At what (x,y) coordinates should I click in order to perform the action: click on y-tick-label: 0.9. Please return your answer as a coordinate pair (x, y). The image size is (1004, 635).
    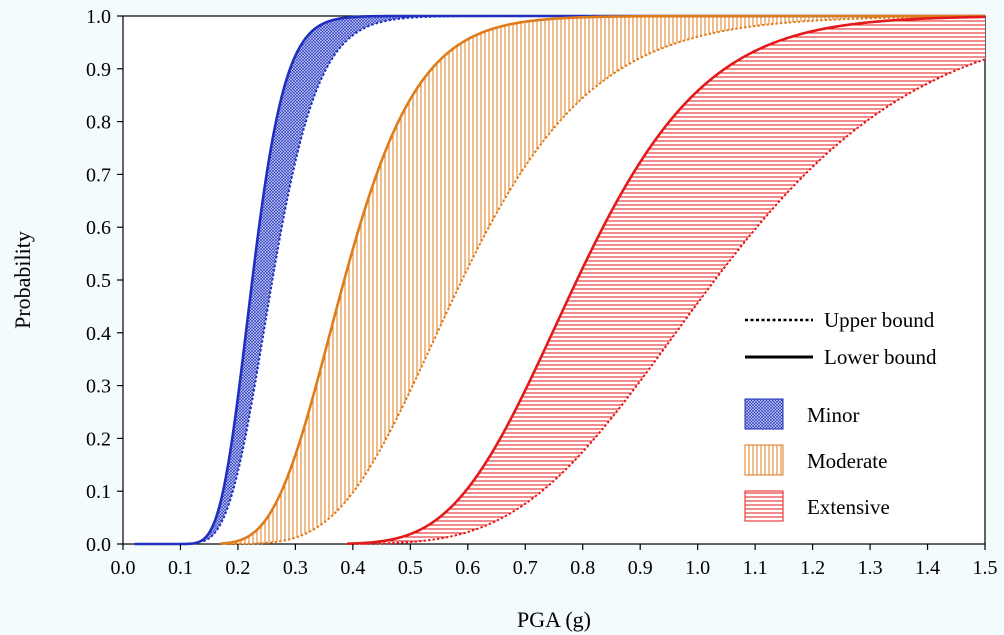
    Looking at the image, I should click on (98, 70).